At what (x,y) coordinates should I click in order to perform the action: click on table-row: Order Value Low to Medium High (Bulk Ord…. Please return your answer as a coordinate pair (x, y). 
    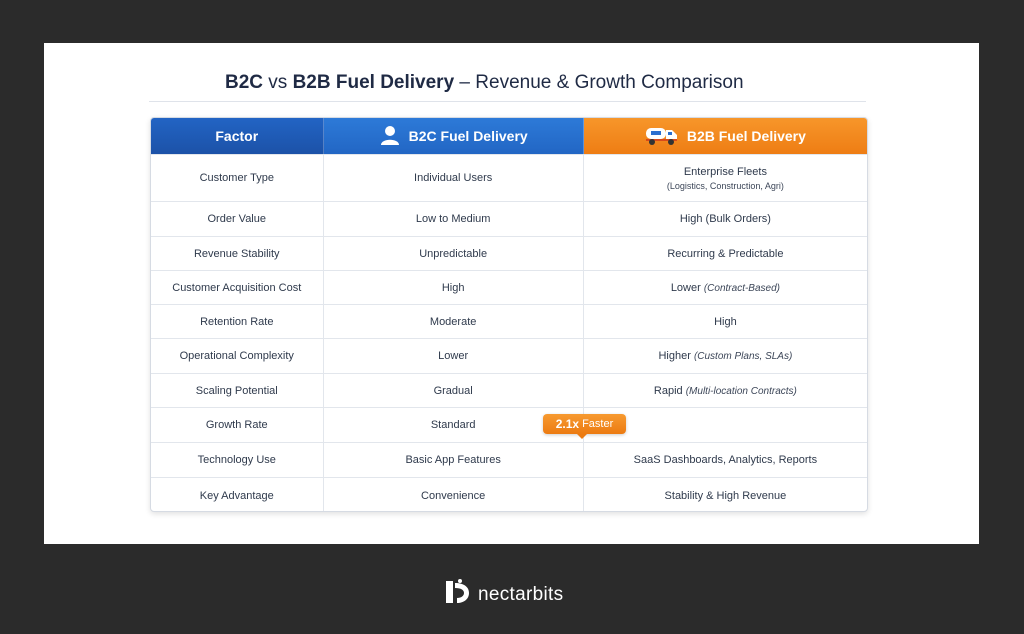
    Looking at the image, I should click on (509, 218).